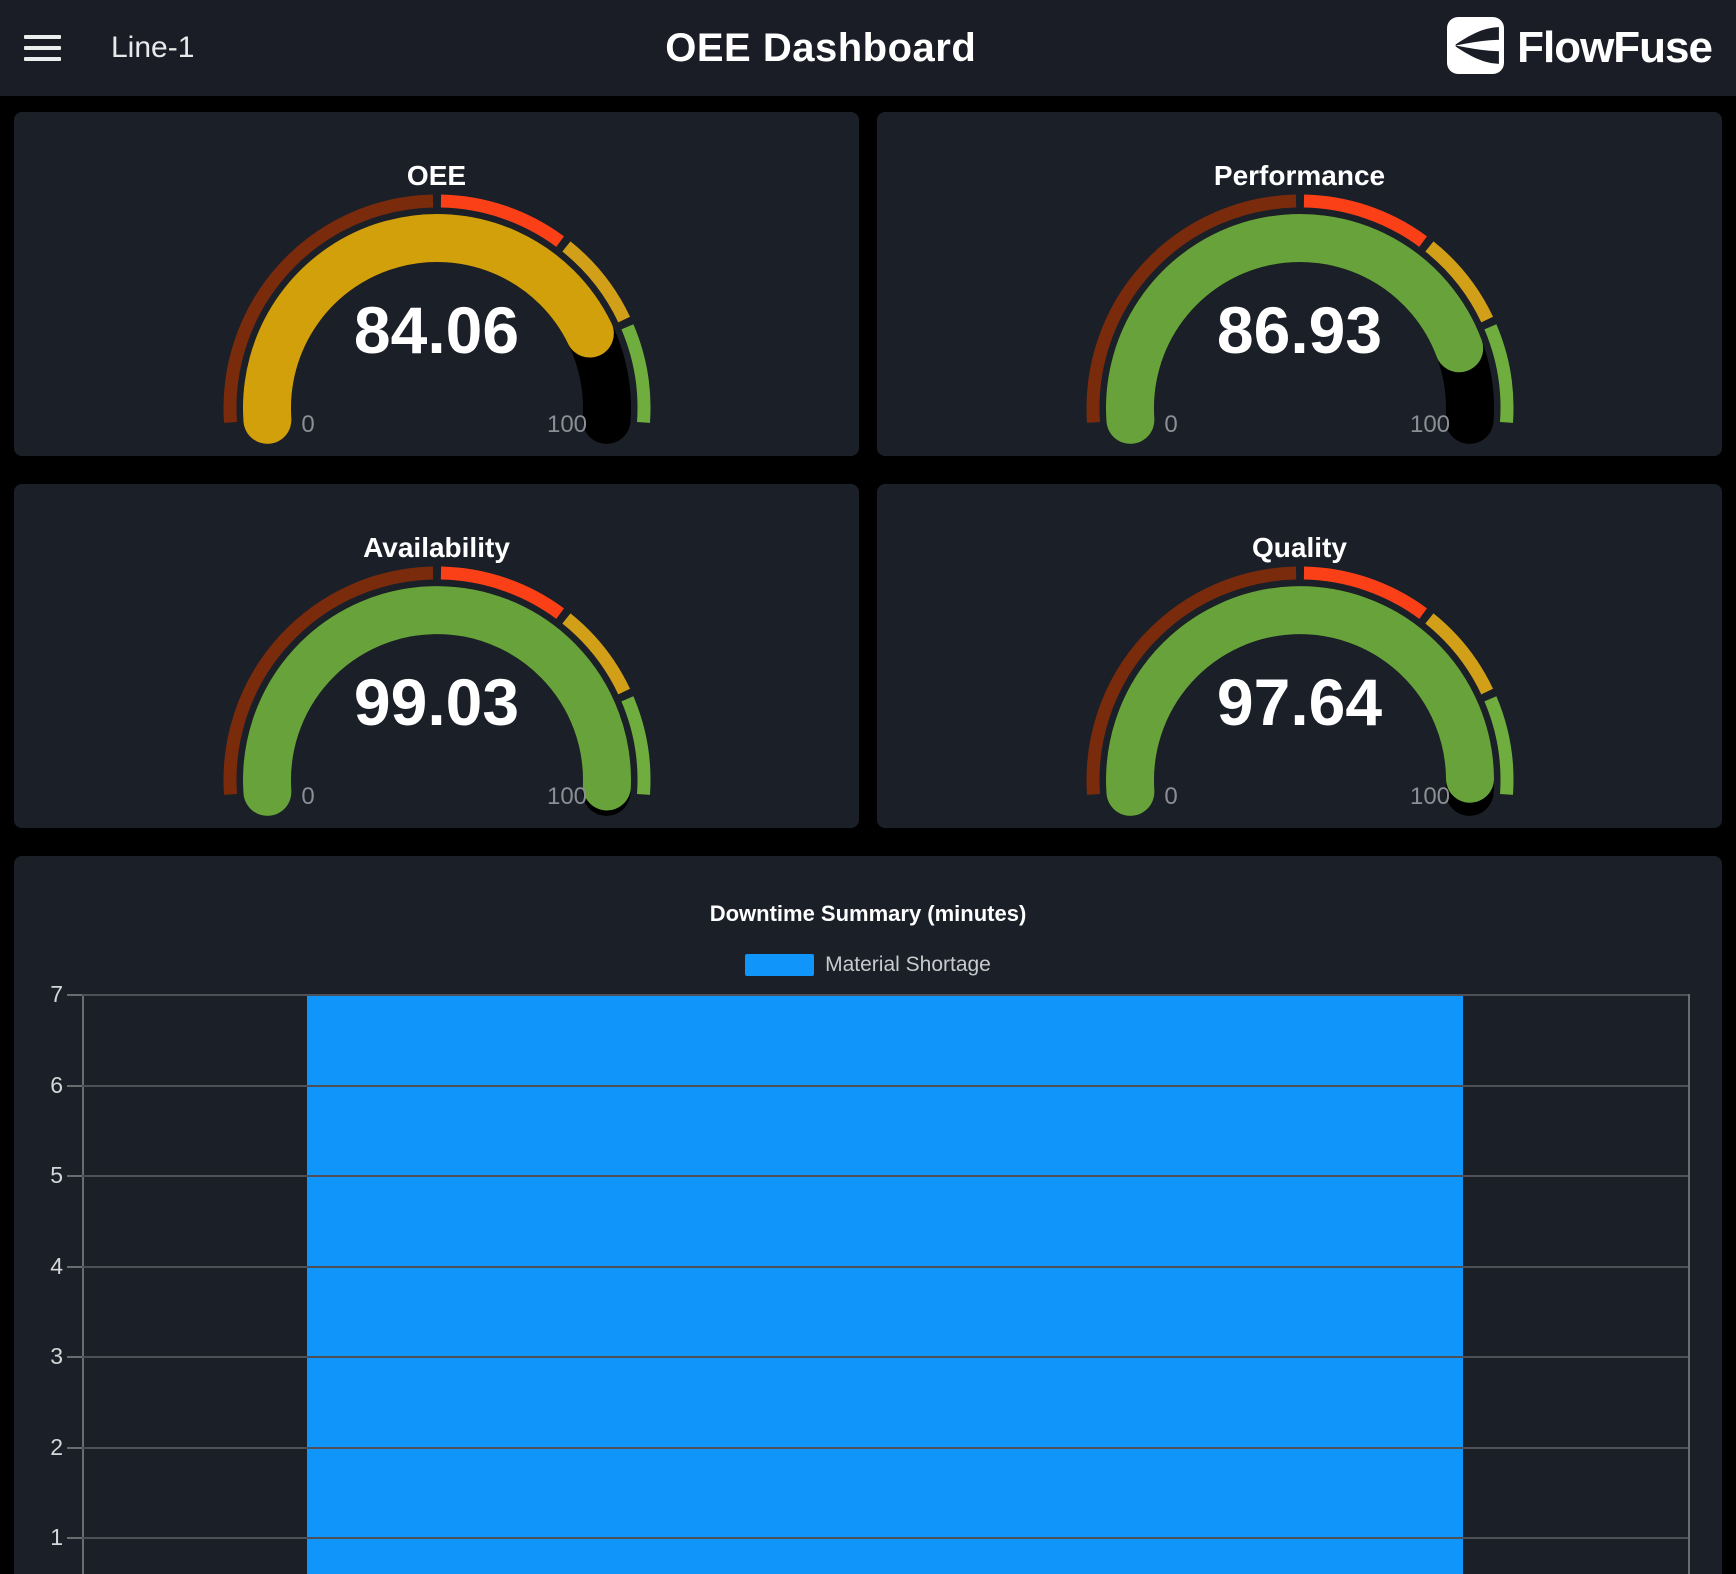 Image resolution: width=1736 pixels, height=1574 pixels. Describe the element at coordinates (1299, 330) in the screenshot. I see `gauge-value: 86.93` at that location.